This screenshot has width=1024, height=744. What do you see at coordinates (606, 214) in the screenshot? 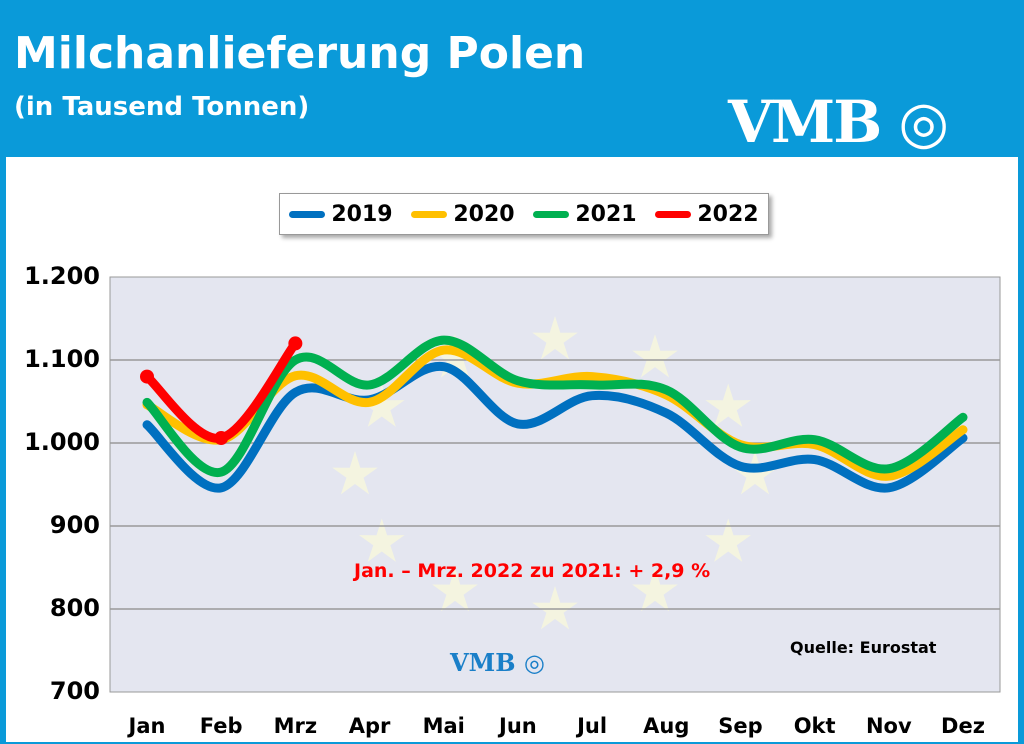
I see `legend-label: 2021` at bounding box center [606, 214].